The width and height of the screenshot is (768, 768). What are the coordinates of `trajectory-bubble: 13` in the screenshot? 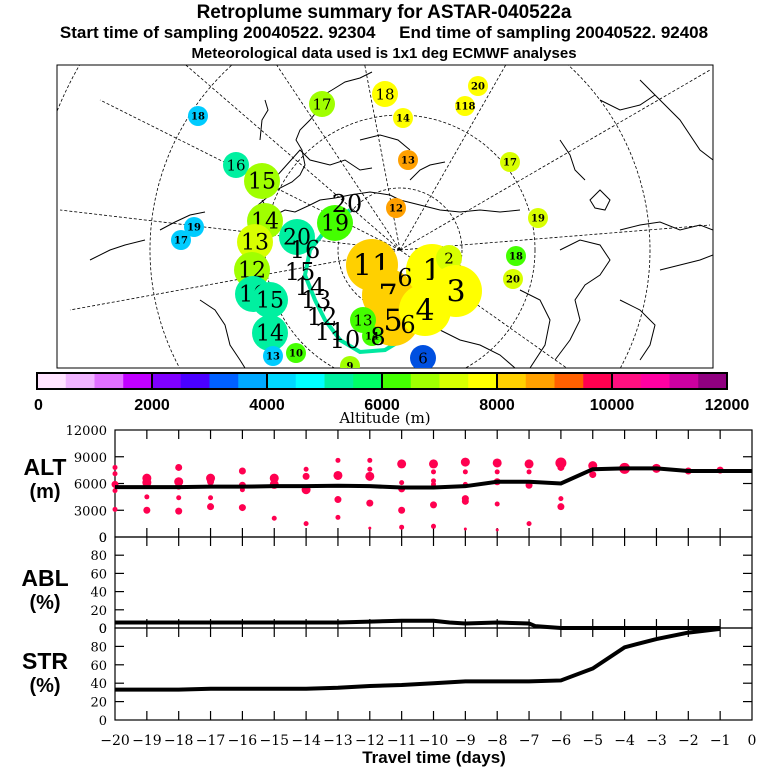 It's located at (408, 160).